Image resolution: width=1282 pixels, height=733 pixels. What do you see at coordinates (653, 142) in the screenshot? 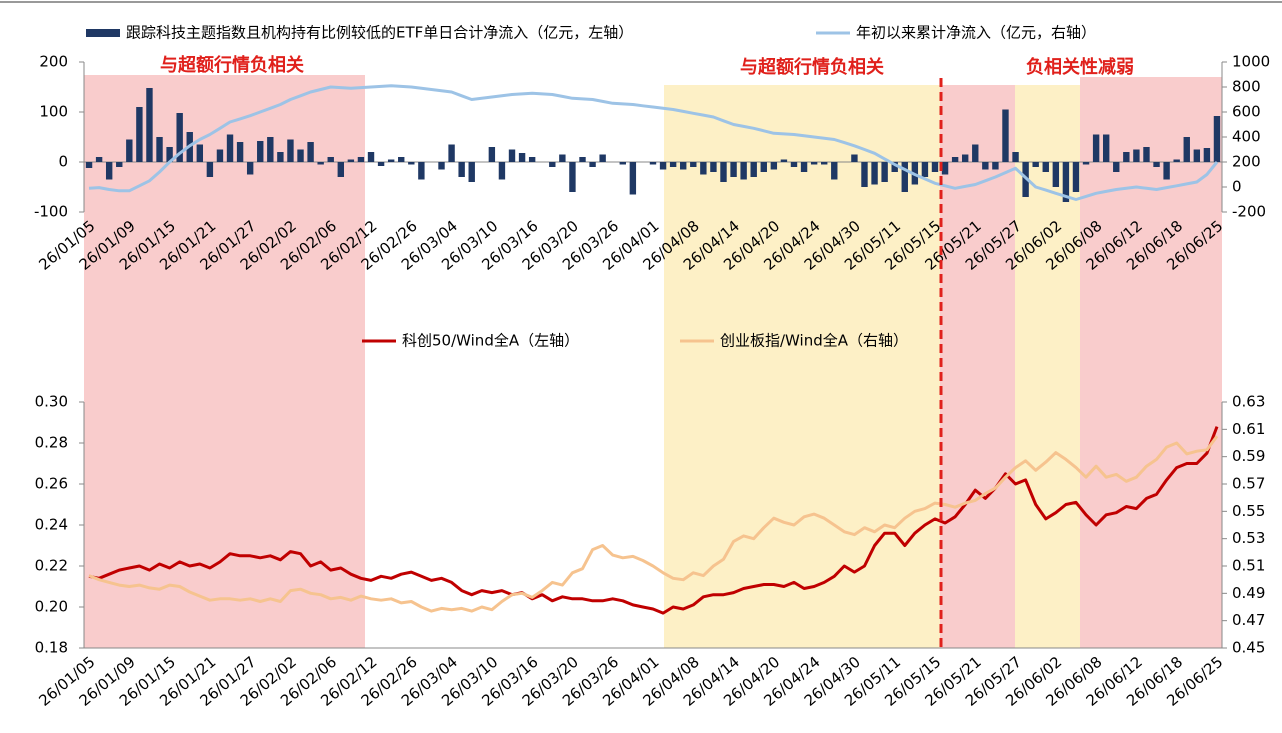
I see `line` at bounding box center [653, 142].